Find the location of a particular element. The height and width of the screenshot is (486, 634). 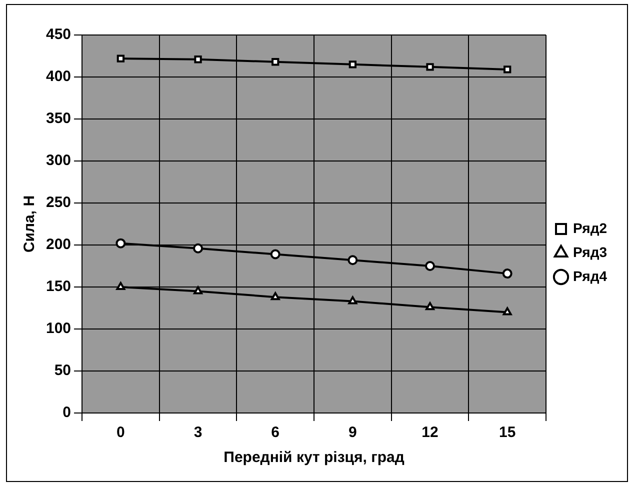

y-tick-label: 150 is located at coordinates (59, 287).